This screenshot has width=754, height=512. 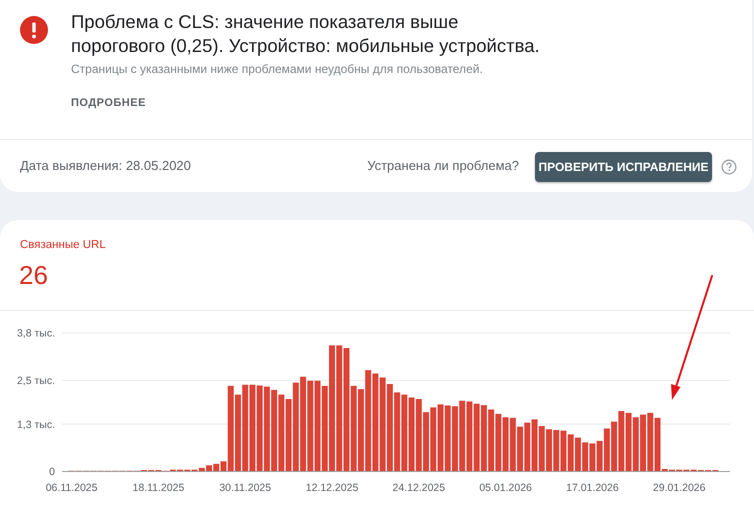 What do you see at coordinates (35, 334) in the screenshot?
I see `y-tick-label: 3,8 тыс.` at bounding box center [35, 334].